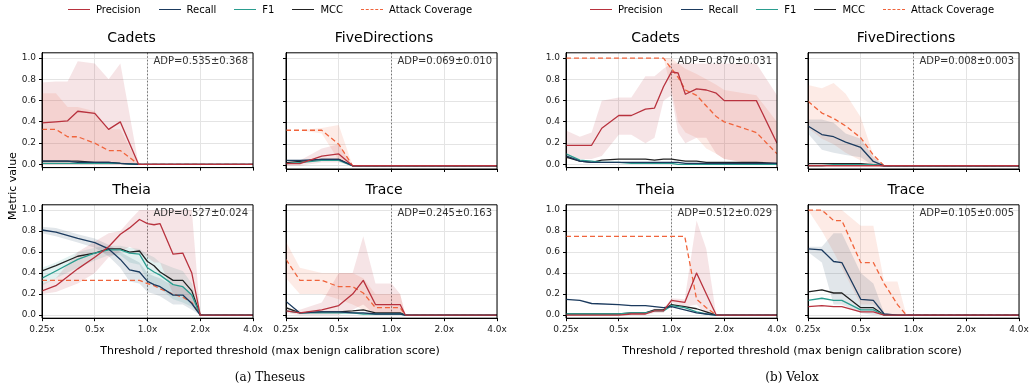 The height and width of the screenshot is (390, 1035). What do you see at coordinates (792, 377) in the screenshot?
I see `text: (b) Velox` at bounding box center [792, 377].